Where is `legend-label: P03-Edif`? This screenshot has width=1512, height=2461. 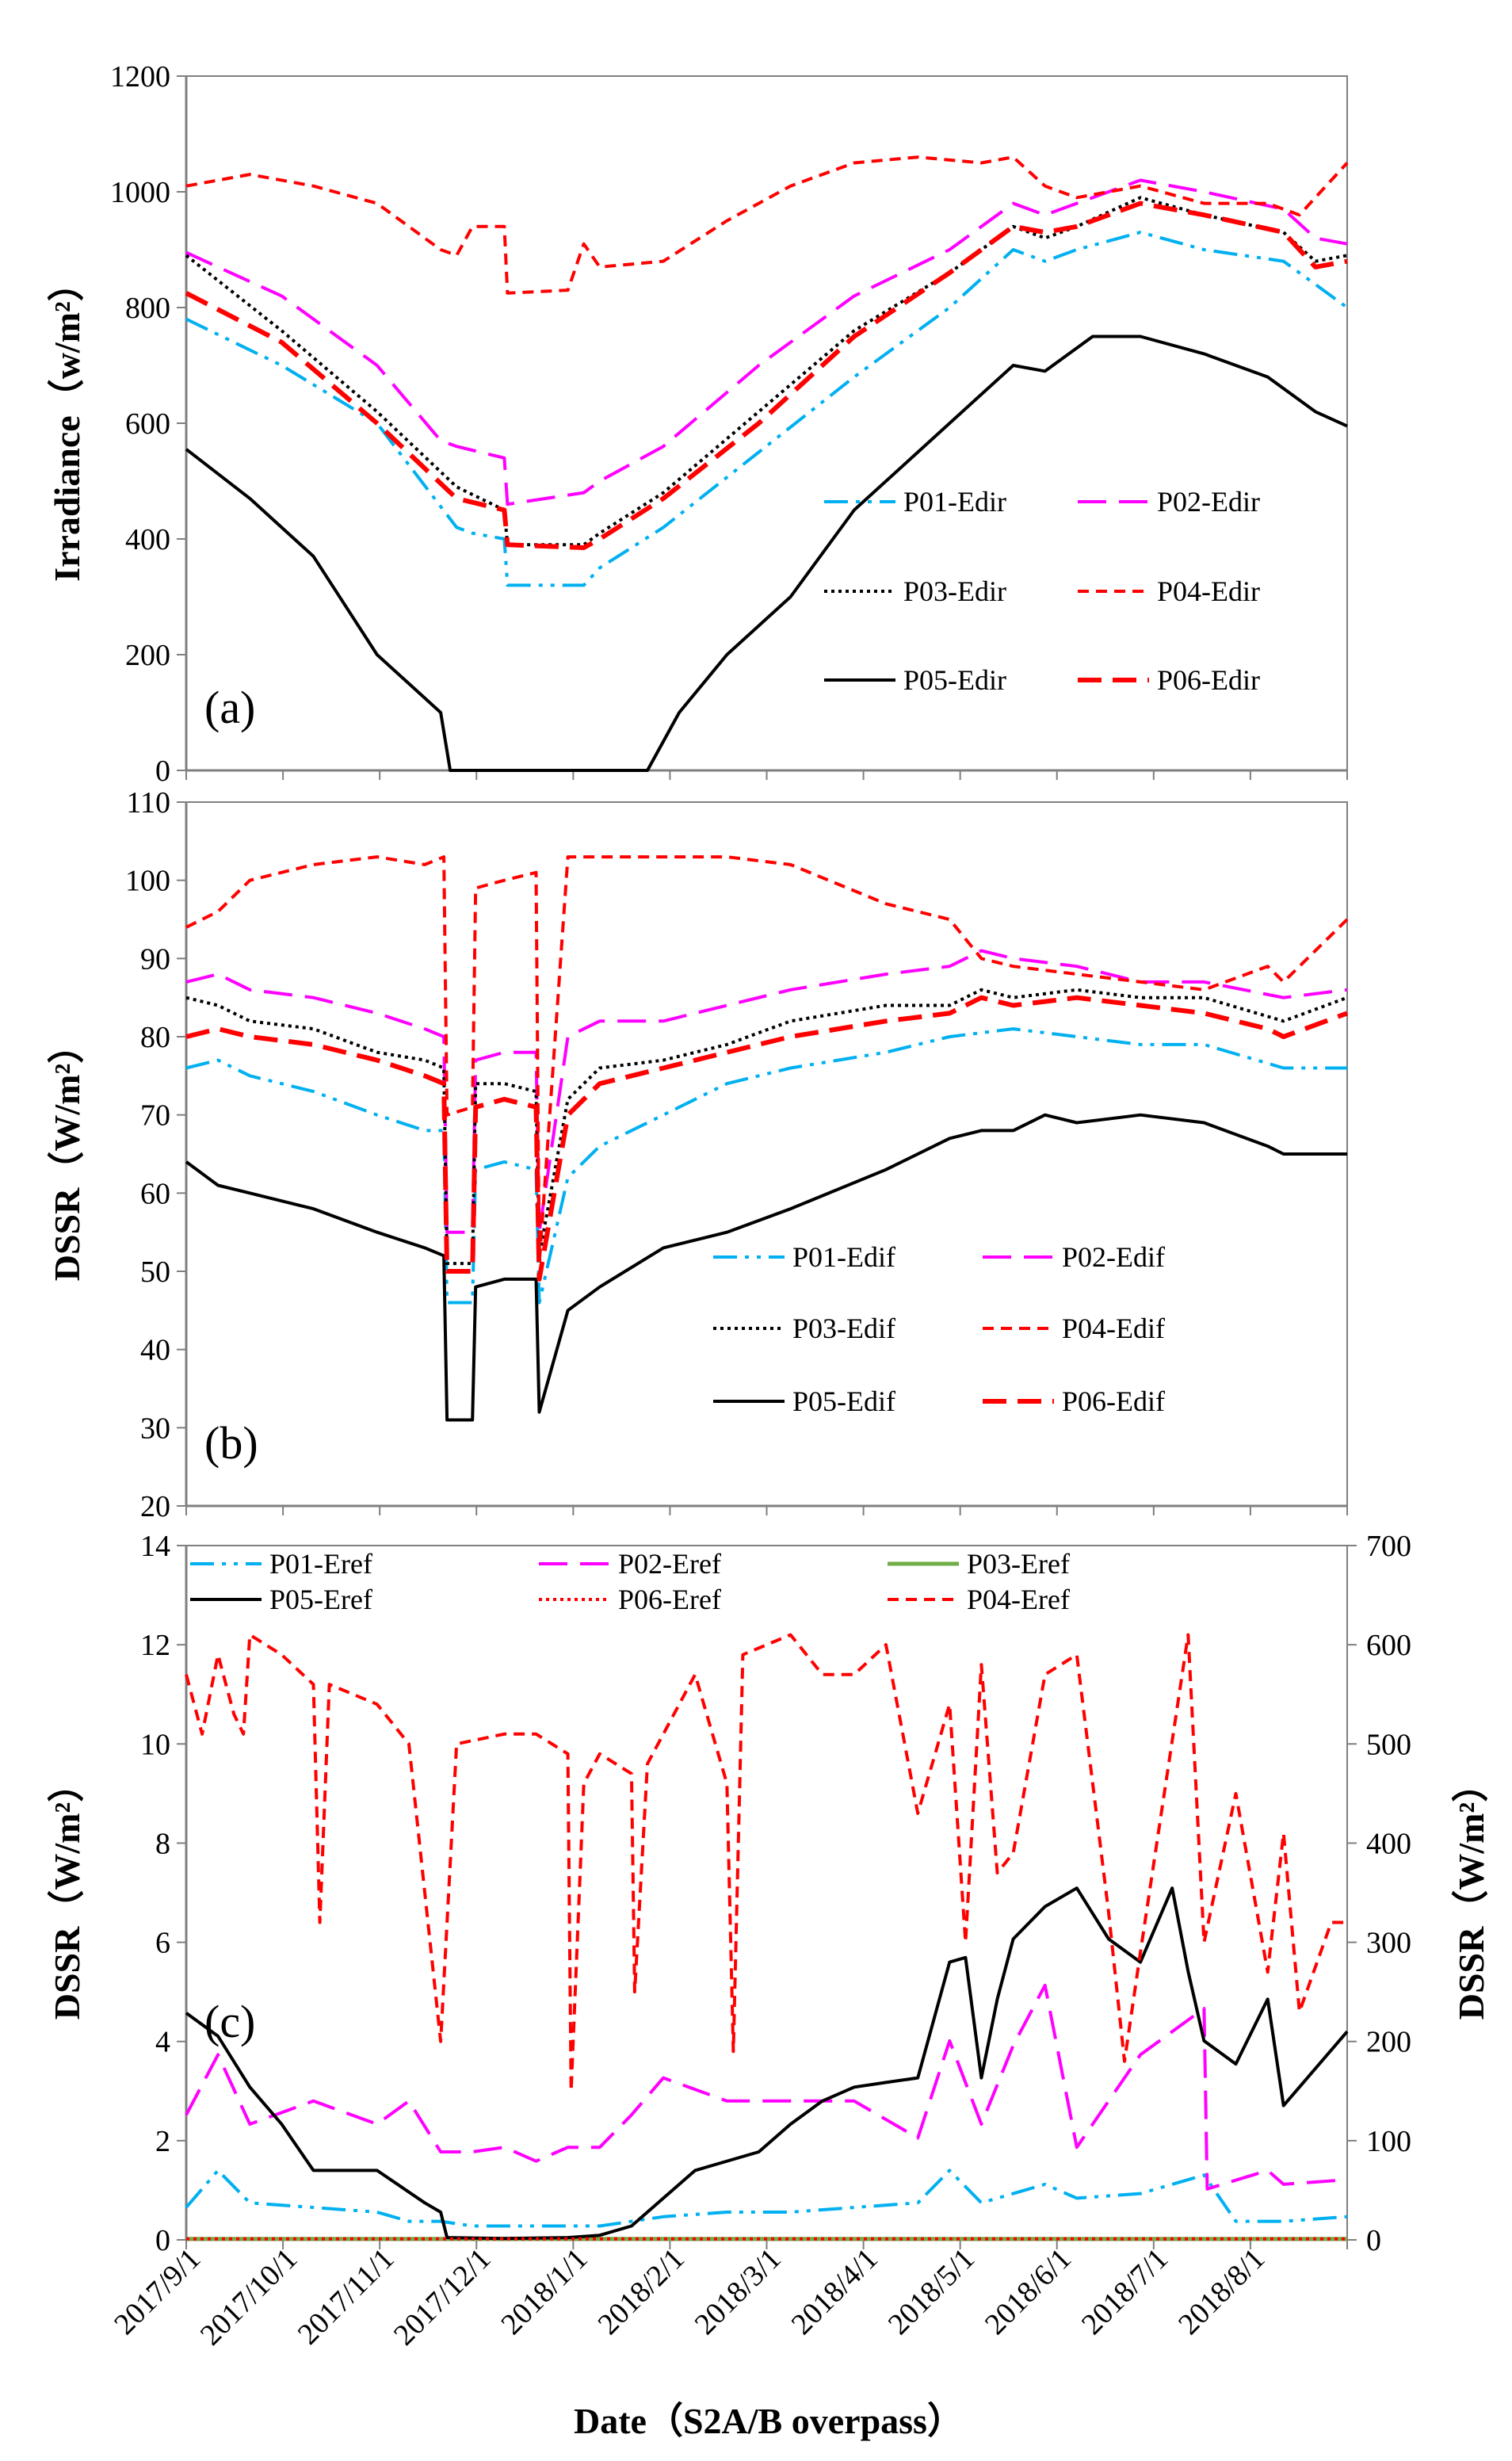
legend-label: P03-Edif is located at coordinates (844, 1328).